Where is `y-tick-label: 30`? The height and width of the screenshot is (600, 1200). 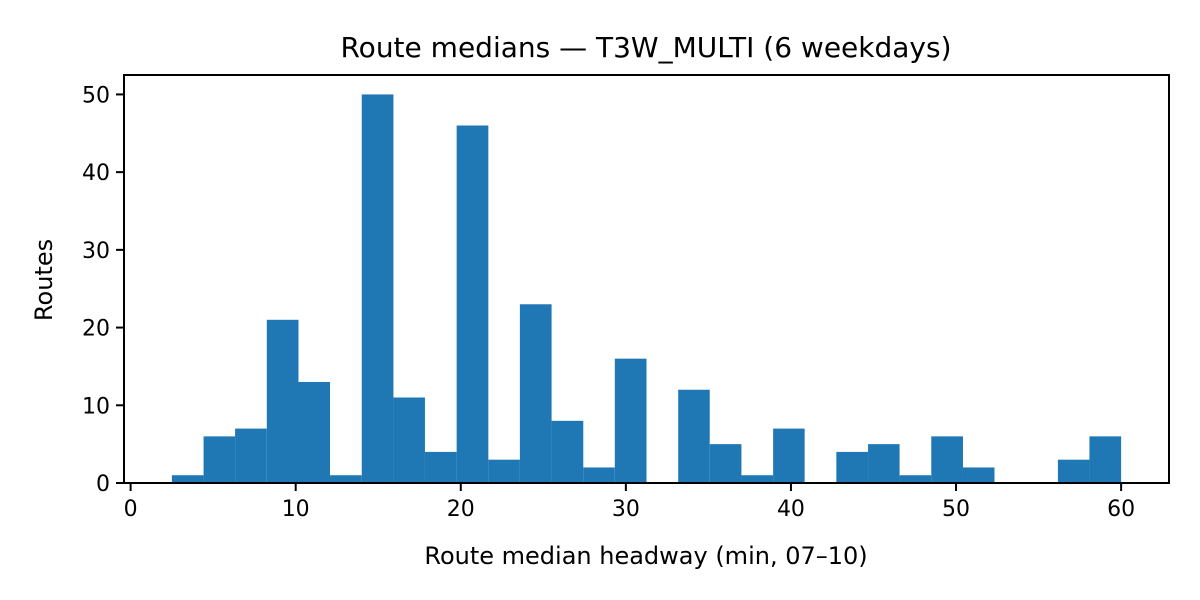 y-tick-label: 30 is located at coordinates (96, 251).